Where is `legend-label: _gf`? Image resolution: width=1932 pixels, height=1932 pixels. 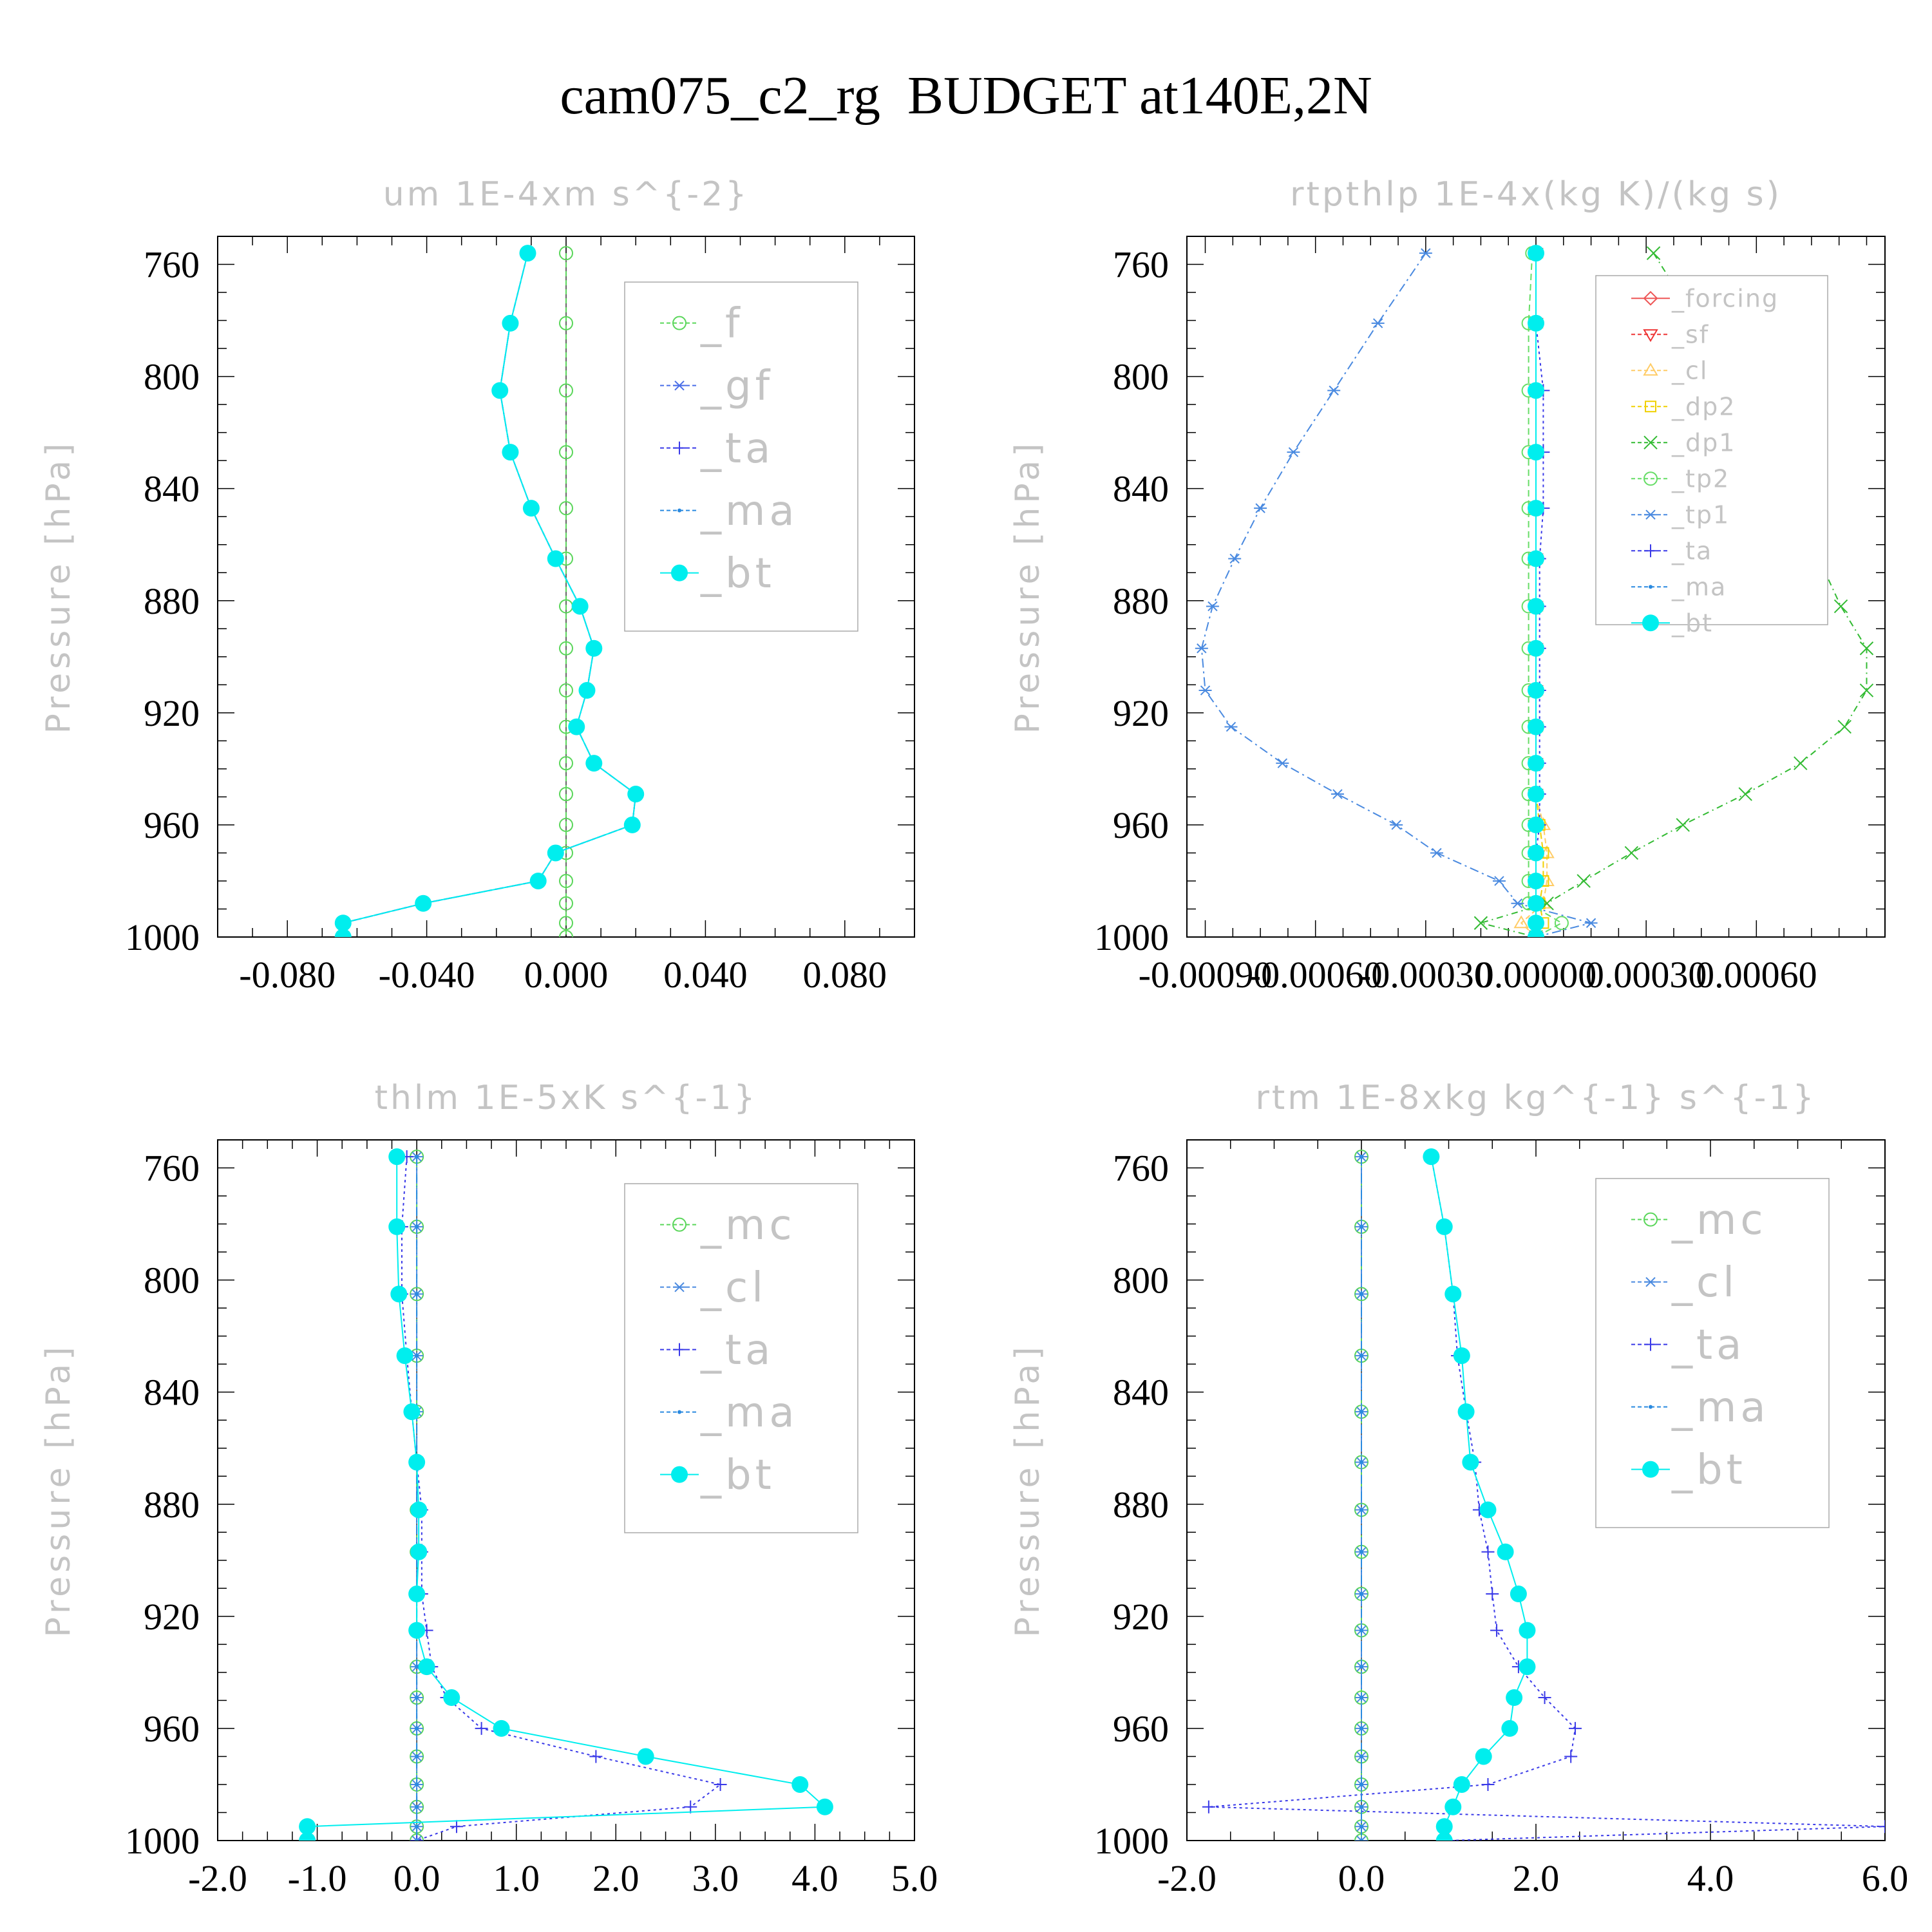 legend-label: _gf is located at coordinates (737, 386).